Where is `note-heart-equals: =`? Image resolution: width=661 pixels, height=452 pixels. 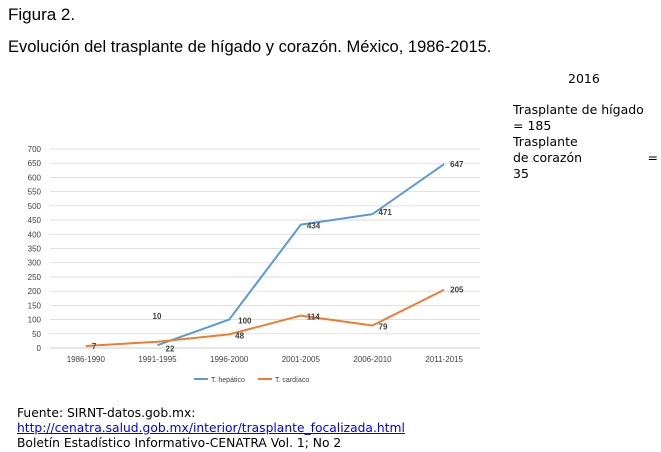
note-heart-equals: = is located at coordinates (652, 157).